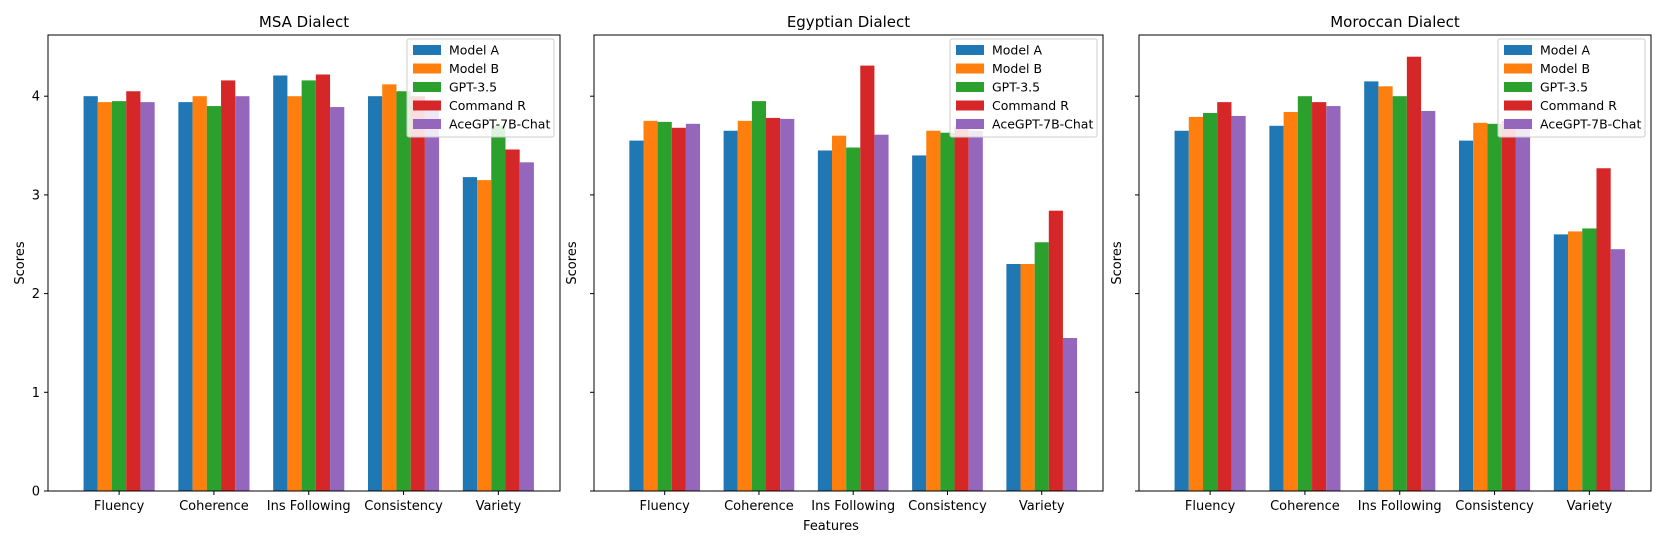  Describe the element at coordinates (304, 22) in the screenshot. I see `chart-title: MSA Dialect` at that location.